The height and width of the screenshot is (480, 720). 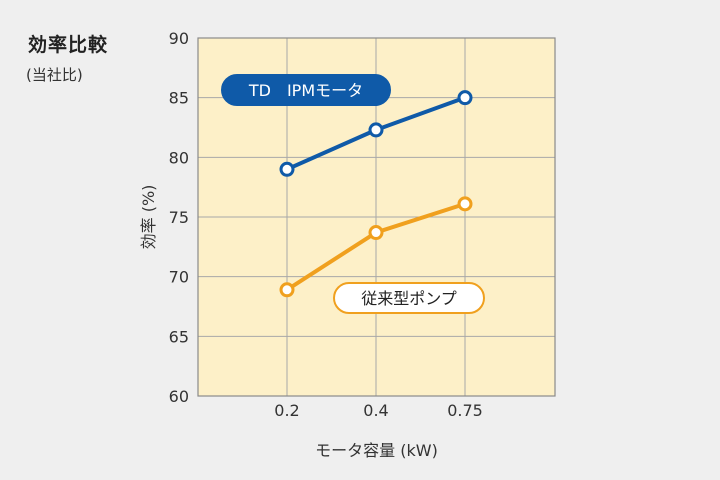 I want to click on chart-title: 効率比較, so click(x=68, y=45).